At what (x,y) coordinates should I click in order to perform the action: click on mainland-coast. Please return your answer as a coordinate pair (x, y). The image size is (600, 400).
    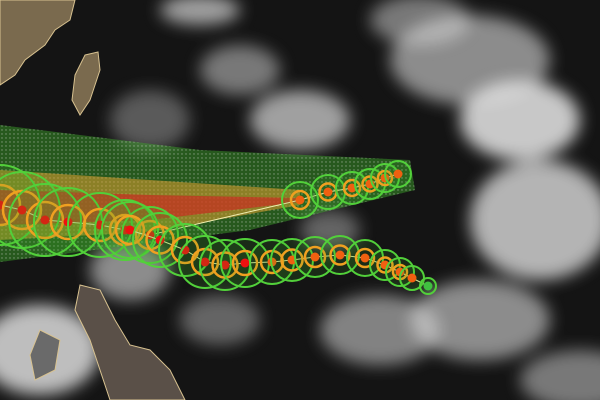
    Looking at the image, I should click on (38, 43).